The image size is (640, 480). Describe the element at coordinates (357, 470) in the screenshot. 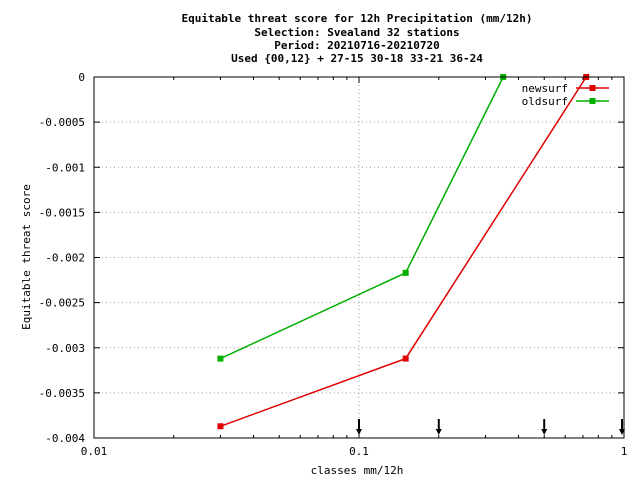

I see `x-axis-label: classes mm/12h` at that location.